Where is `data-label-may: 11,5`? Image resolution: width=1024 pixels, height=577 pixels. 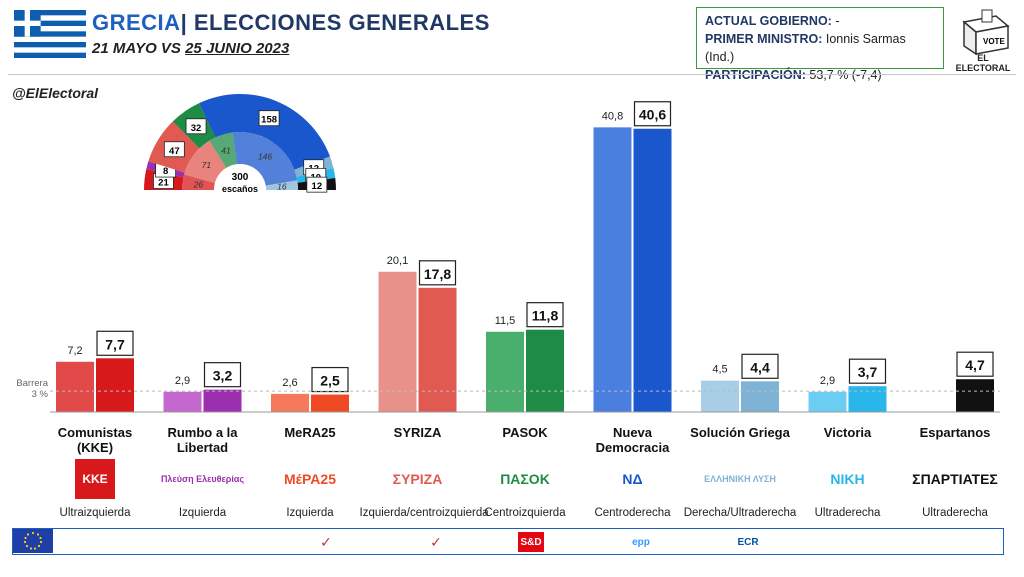 data-label-may: 11,5 is located at coordinates (505, 321).